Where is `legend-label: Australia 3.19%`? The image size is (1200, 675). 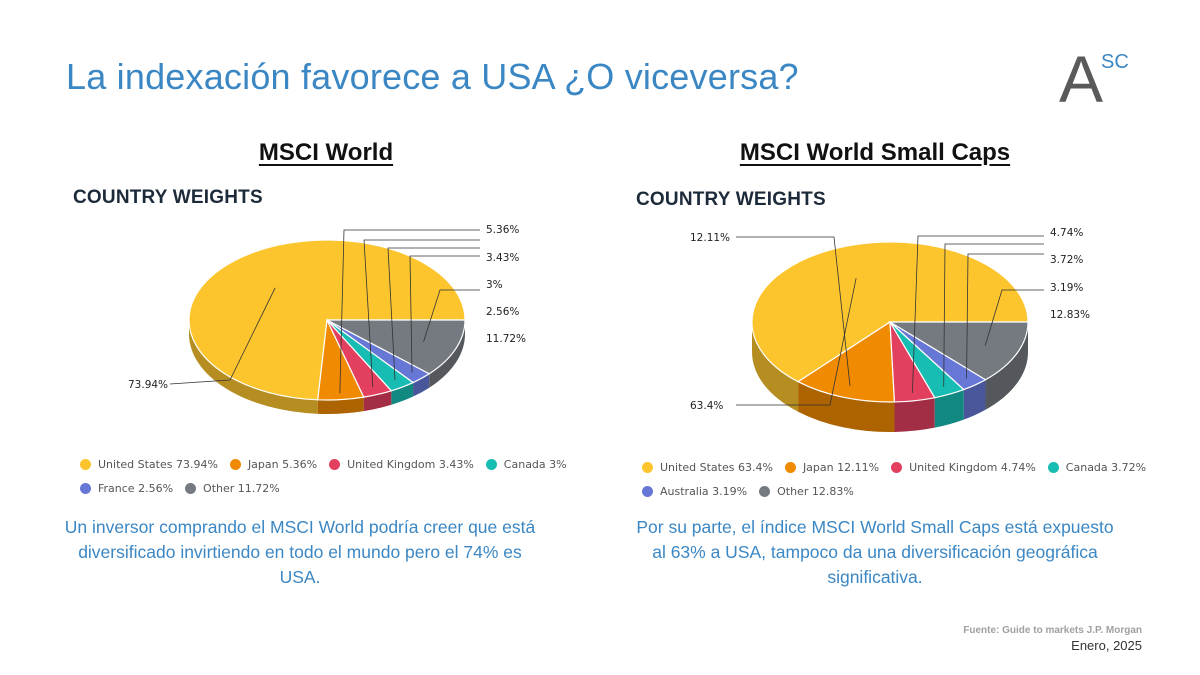
legend-label: Australia 3.19% is located at coordinates (704, 491).